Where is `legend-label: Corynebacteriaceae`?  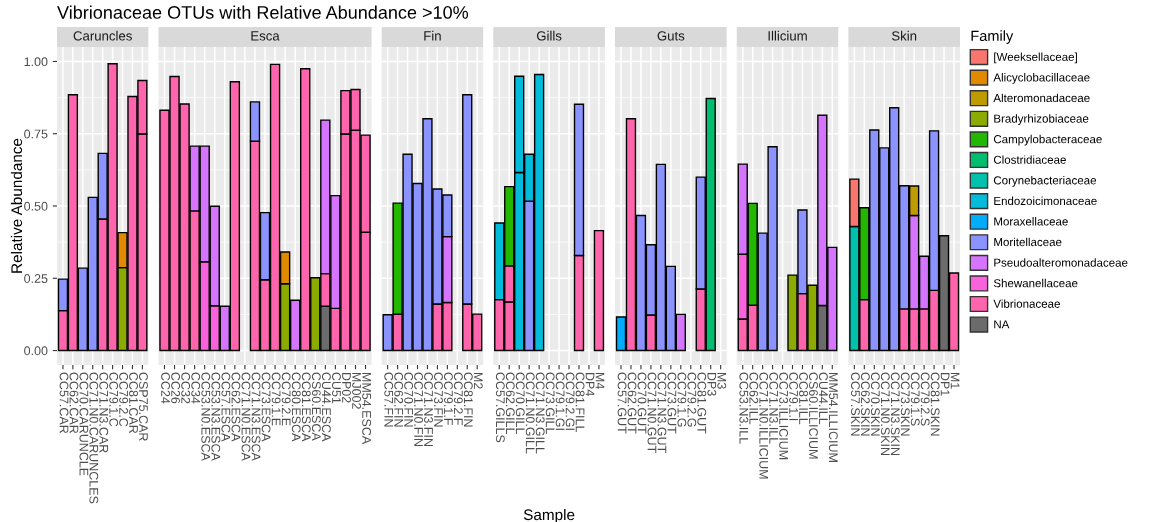
legend-label: Corynebacteriaceae is located at coordinates (1045, 181).